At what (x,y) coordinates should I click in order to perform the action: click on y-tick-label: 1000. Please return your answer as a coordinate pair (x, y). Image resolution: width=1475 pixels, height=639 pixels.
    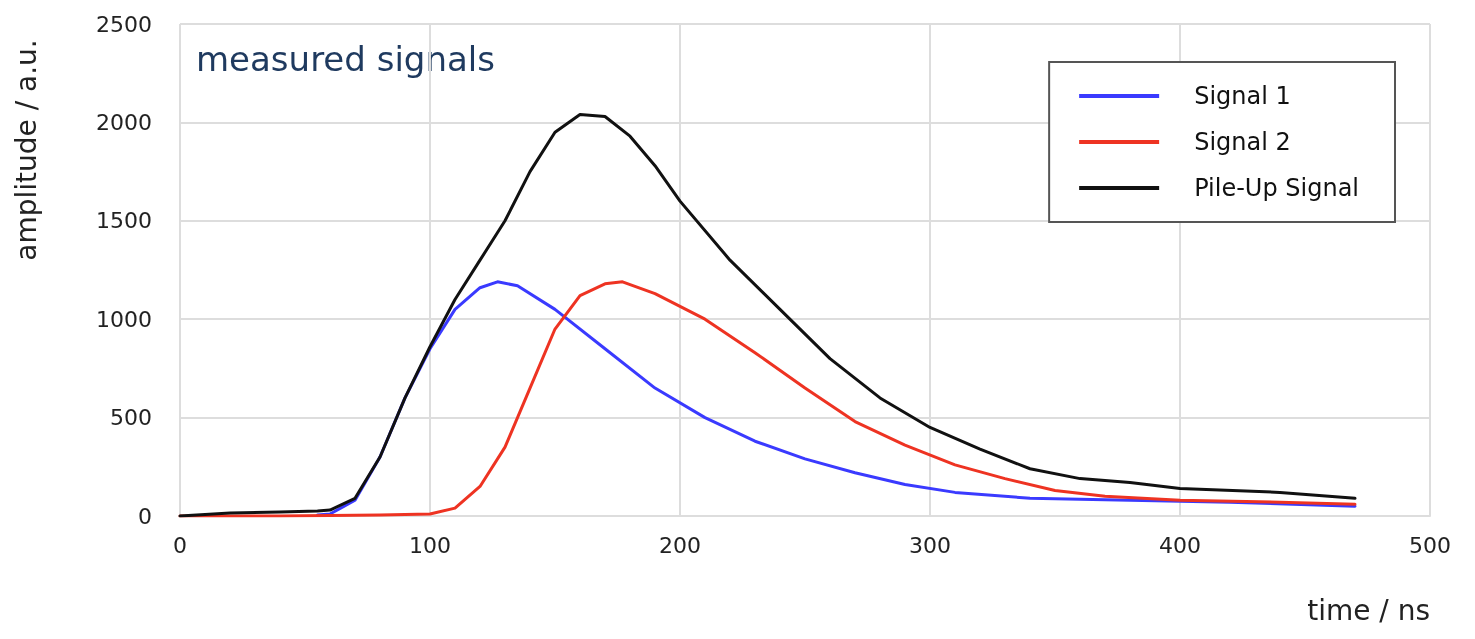
    Looking at the image, I should click on (124, 319).